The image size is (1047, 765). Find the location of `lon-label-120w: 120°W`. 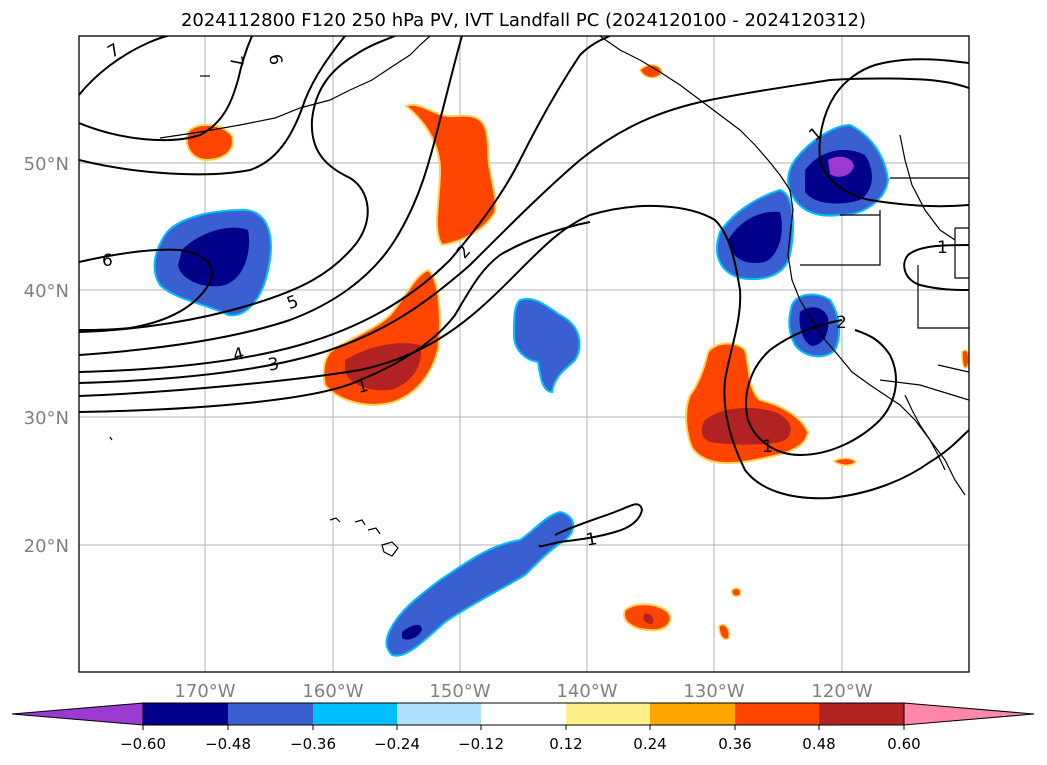

lon-label-120w: 120°W is located at coordinates (841, 691).